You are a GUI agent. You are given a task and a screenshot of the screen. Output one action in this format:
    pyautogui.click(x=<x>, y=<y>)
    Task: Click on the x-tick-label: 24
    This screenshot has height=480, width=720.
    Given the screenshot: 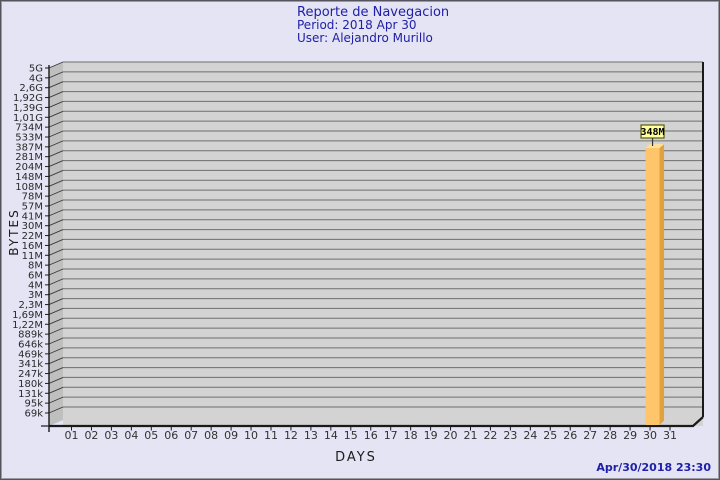 What is the action you would take?
    pyautogui.click(x=530, y=435)
    